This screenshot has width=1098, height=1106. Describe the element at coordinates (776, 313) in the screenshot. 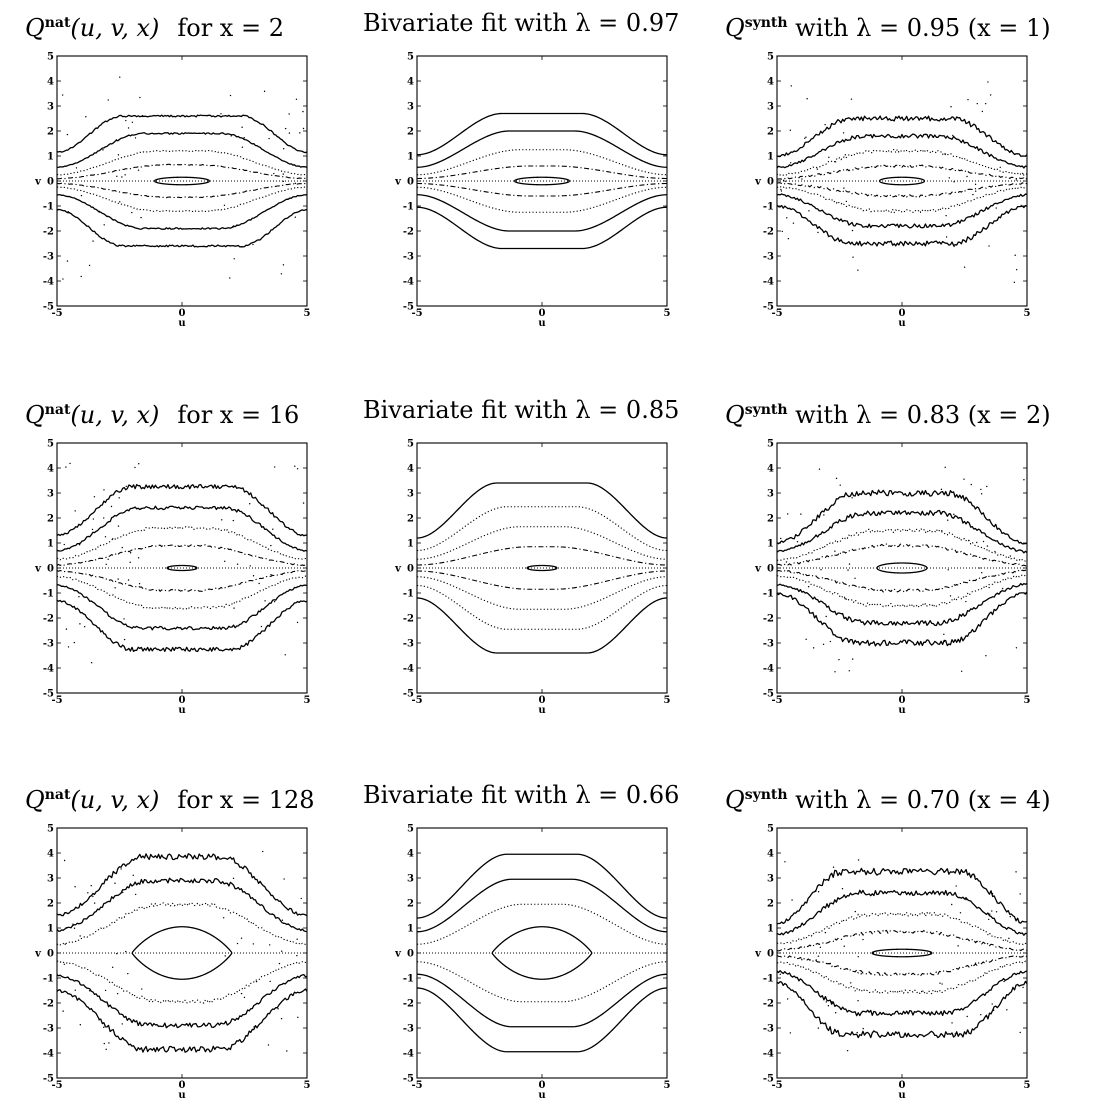

I see `x-tick-label: -5` at that location.